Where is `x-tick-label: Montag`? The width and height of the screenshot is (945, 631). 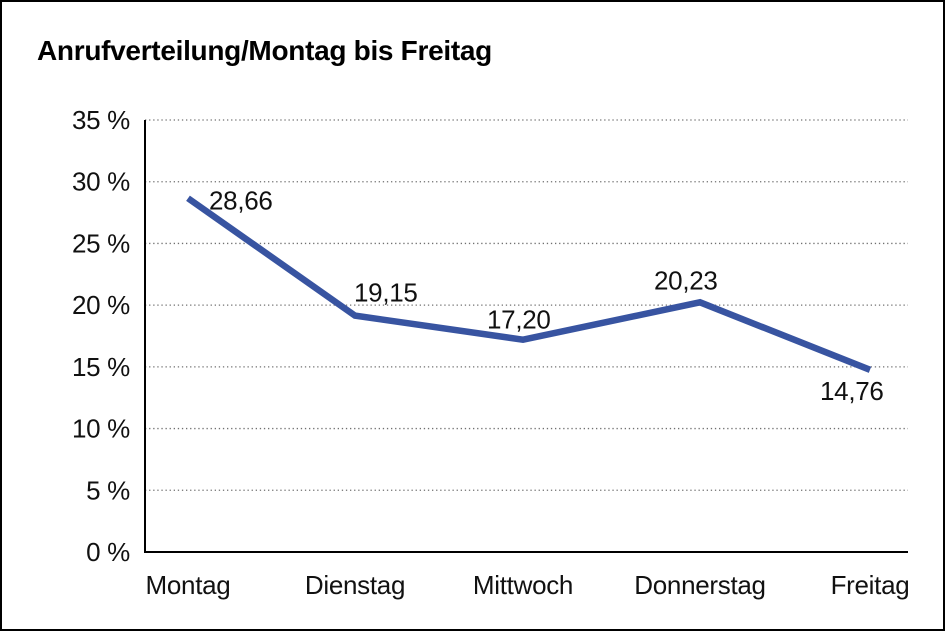 x-tick-label: Montag is located at coordinates (188, 585).